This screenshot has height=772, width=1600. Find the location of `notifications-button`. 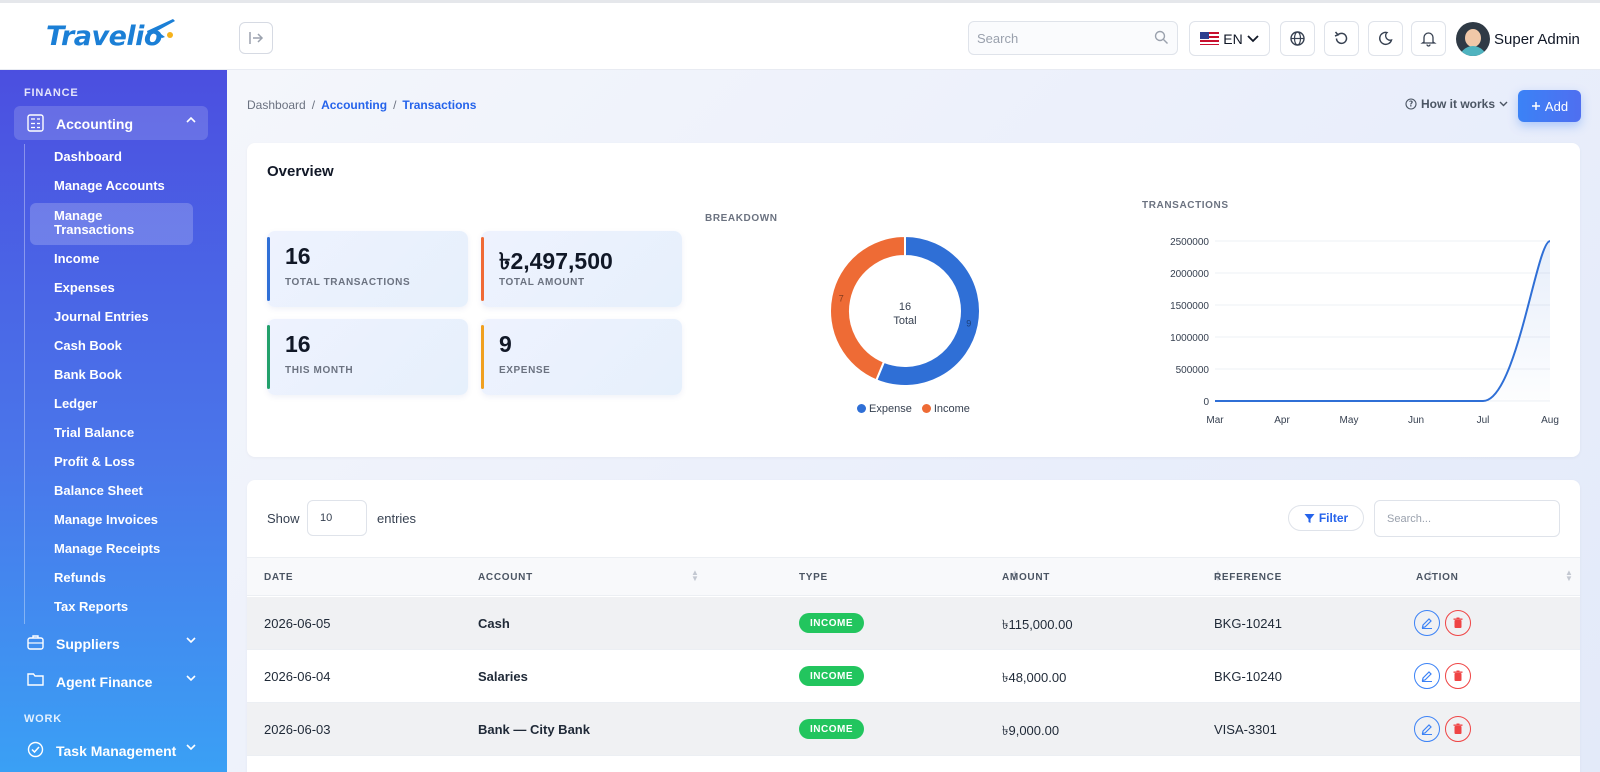

notifications-button is located at coordinates (1428, 38).